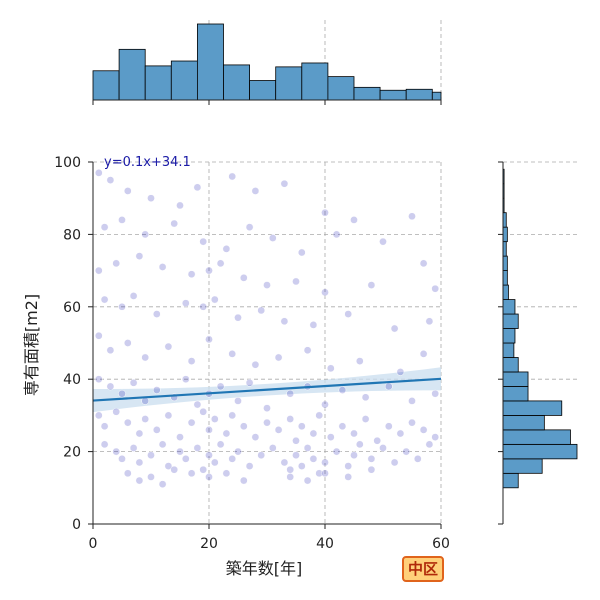 The image size is (600, 600). I want to click on y-tick-label: 0, so click(76, 525).